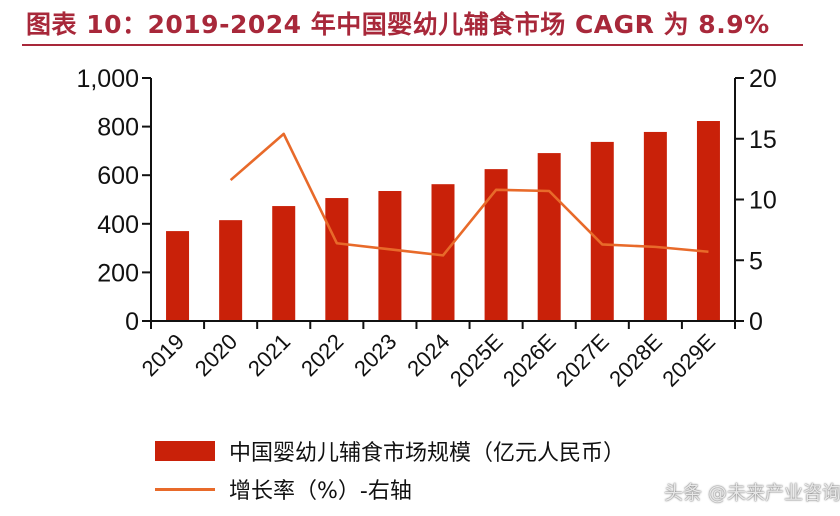 Image resolution: width=840 pixels, height=516 pixels. What do you see at coordinates (118, 225) in the screenshot?
I see `left-tick-label: 400` at bounding box center [118, 225].